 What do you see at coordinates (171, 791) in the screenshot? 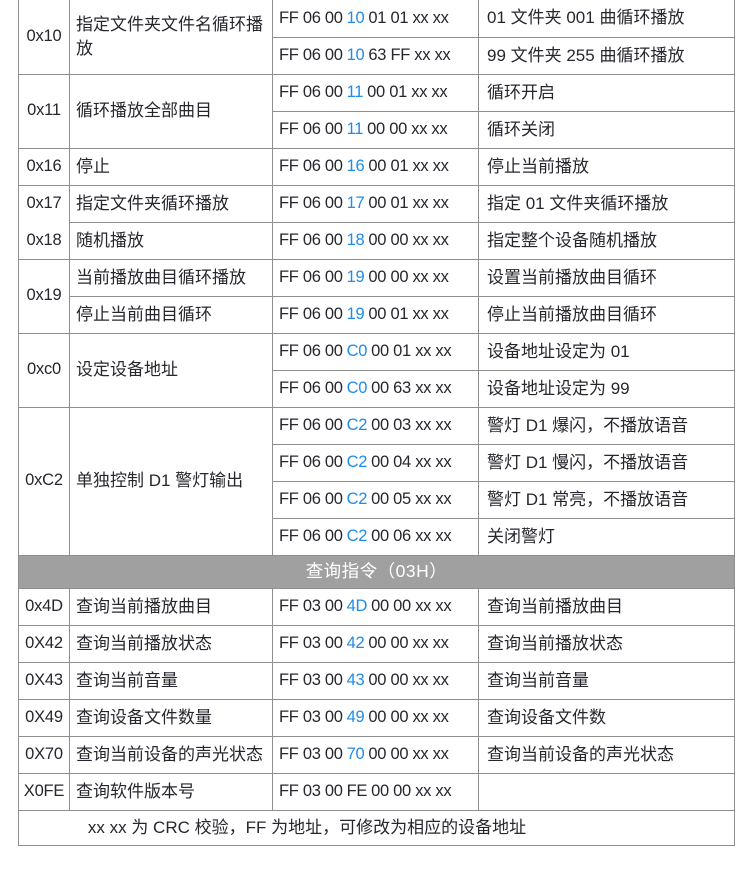
I see `command-description-cell: 查询软件版本号` at bounding box center [171, 791].